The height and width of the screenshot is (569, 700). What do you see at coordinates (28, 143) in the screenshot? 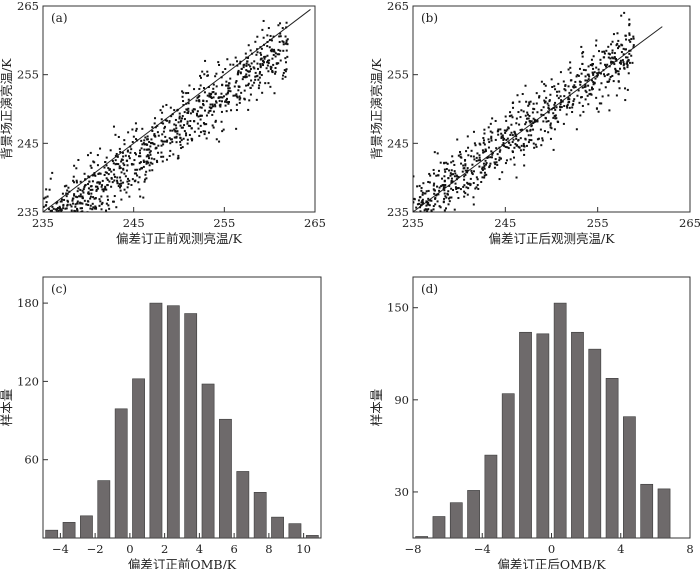
I see `y-tick-label: 245` at bounding box center [28, 143].